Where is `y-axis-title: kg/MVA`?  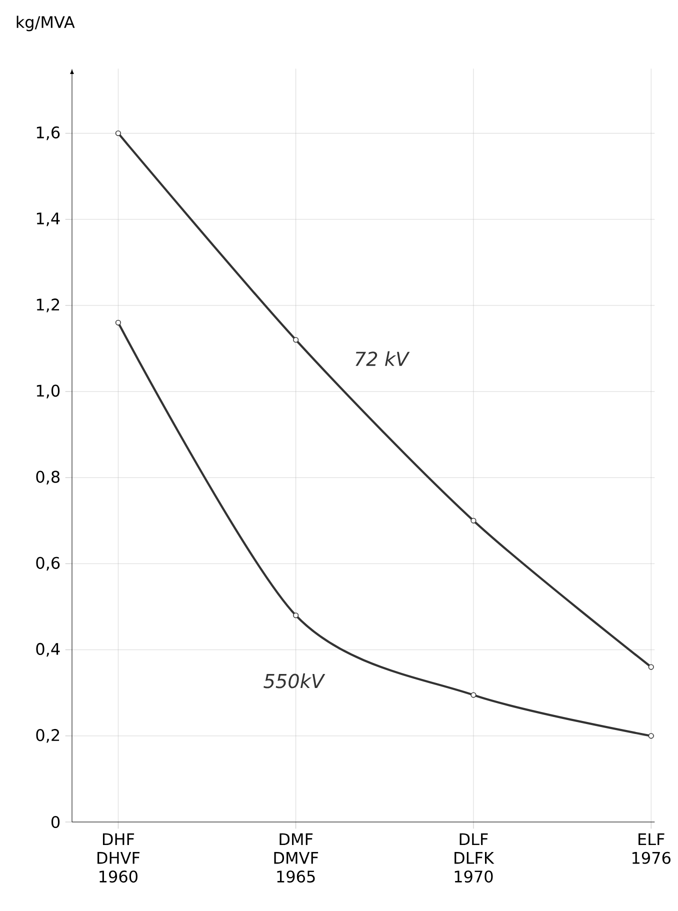 y-axis-title: kg/MVA is located at coordinates (45, 24).